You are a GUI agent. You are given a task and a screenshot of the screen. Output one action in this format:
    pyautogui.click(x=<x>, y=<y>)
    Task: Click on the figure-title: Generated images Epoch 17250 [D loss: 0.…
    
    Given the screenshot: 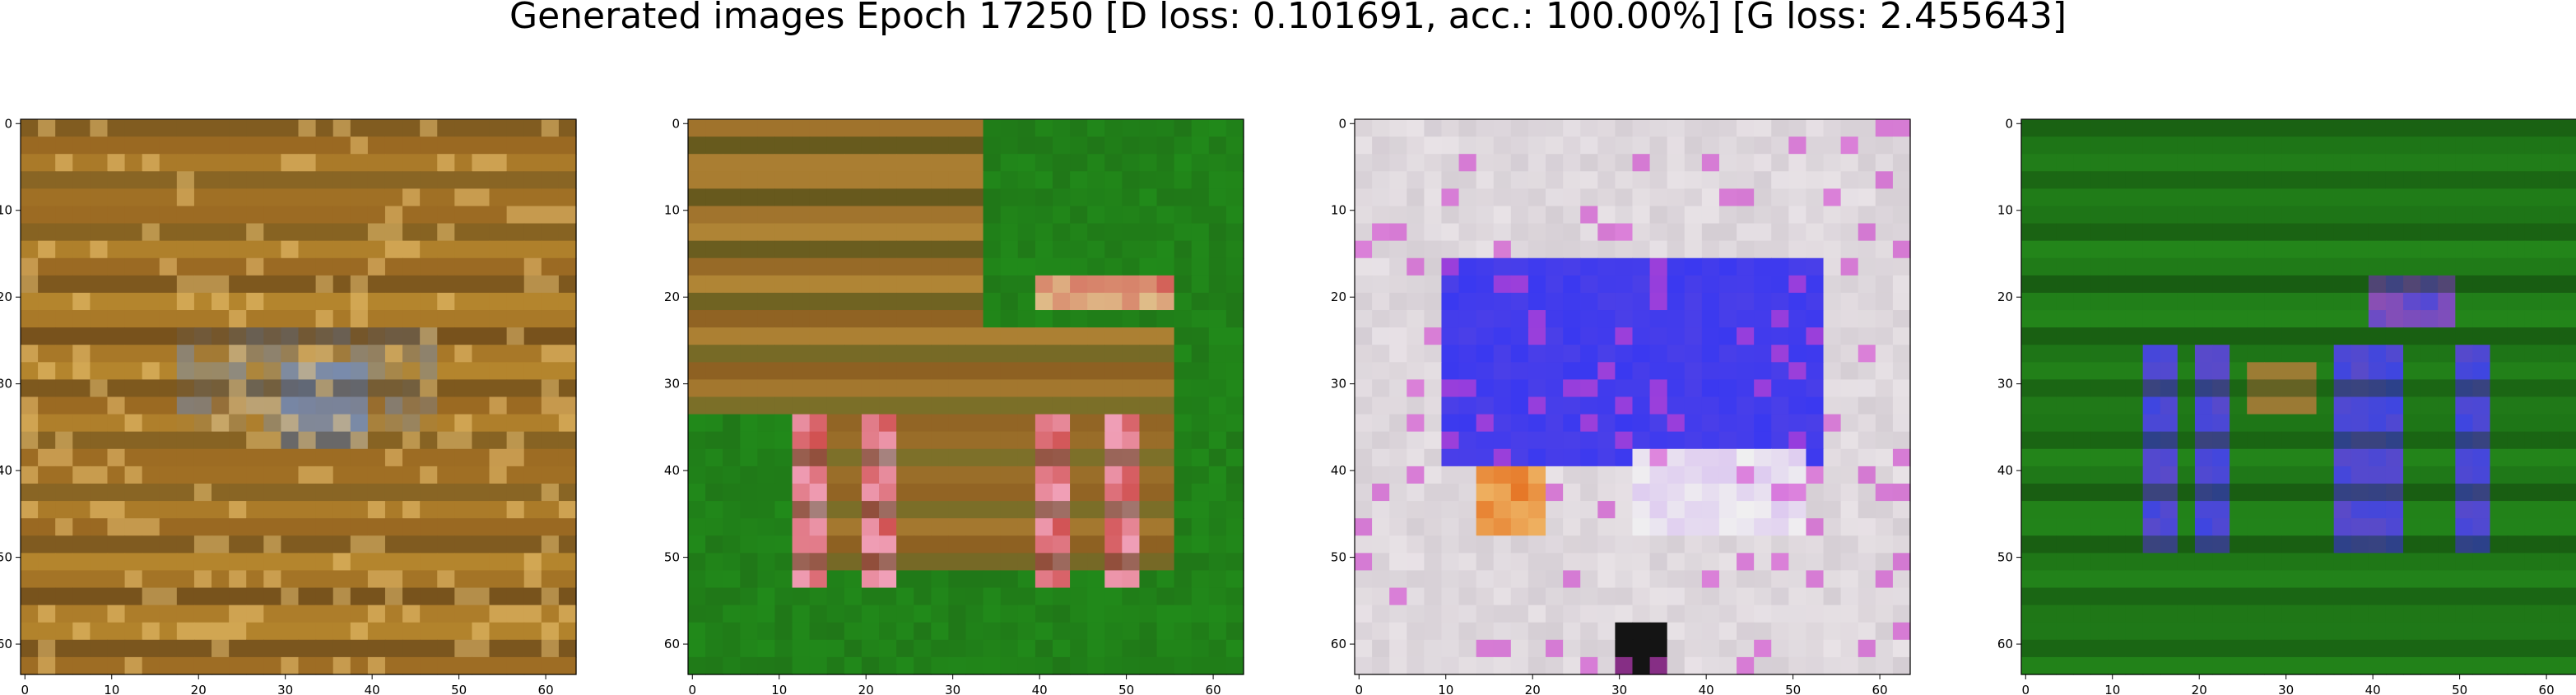 What is the action you would take?
    pyautogui.click(x=1288, y=18)
    